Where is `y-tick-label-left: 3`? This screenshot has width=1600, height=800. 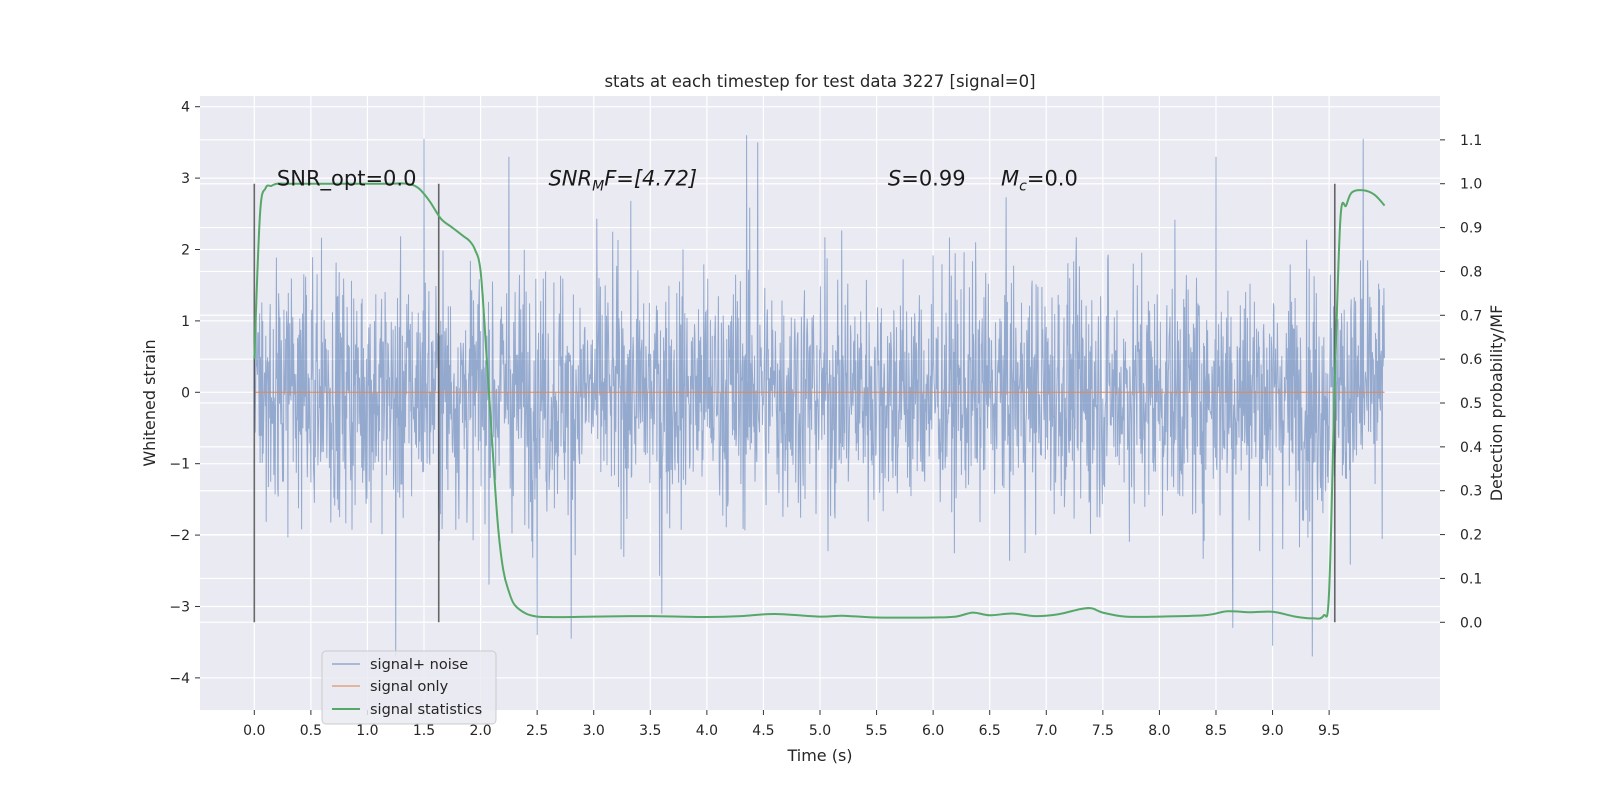 y-tick-label-left: 3 is located at coordinates (185, 179).